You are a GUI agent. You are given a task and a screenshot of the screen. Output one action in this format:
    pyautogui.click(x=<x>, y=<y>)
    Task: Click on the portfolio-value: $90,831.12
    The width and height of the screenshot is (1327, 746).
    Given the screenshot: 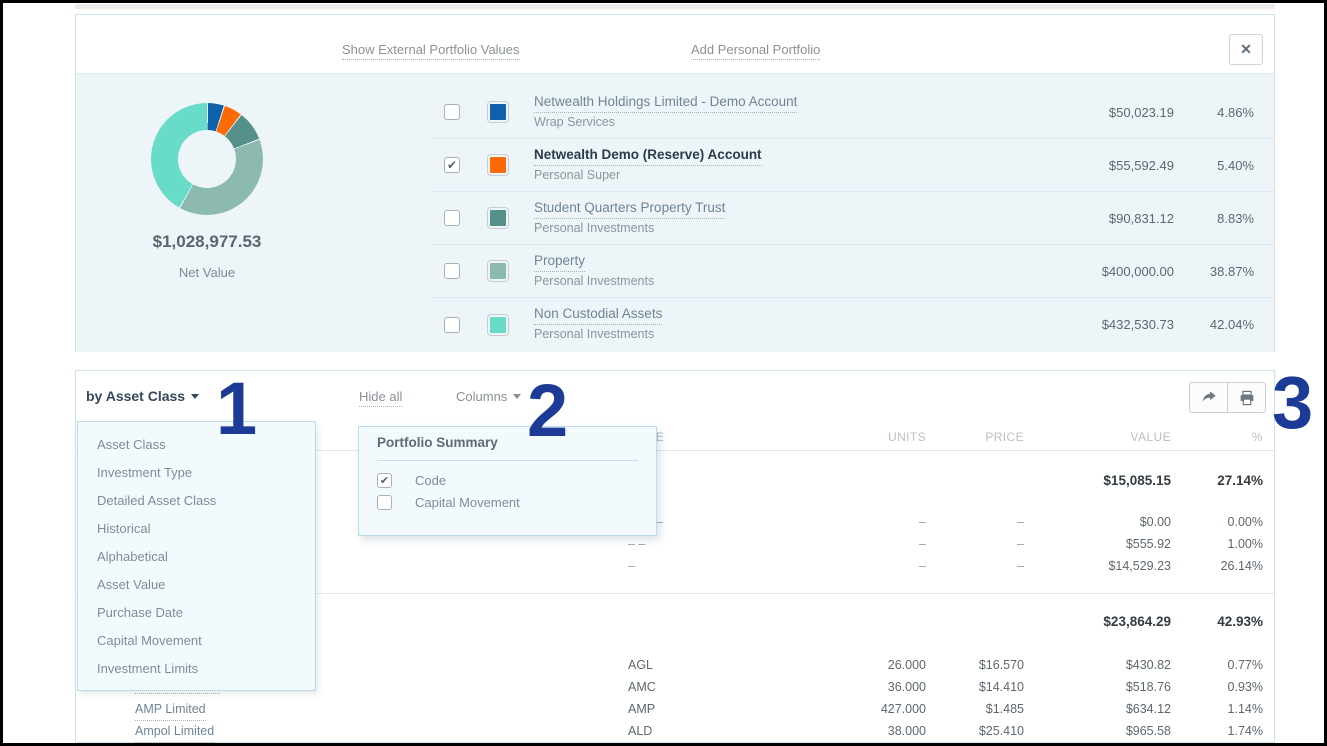 What is the action you would take?
    pyautogui.click(x=1141, y=218)
    